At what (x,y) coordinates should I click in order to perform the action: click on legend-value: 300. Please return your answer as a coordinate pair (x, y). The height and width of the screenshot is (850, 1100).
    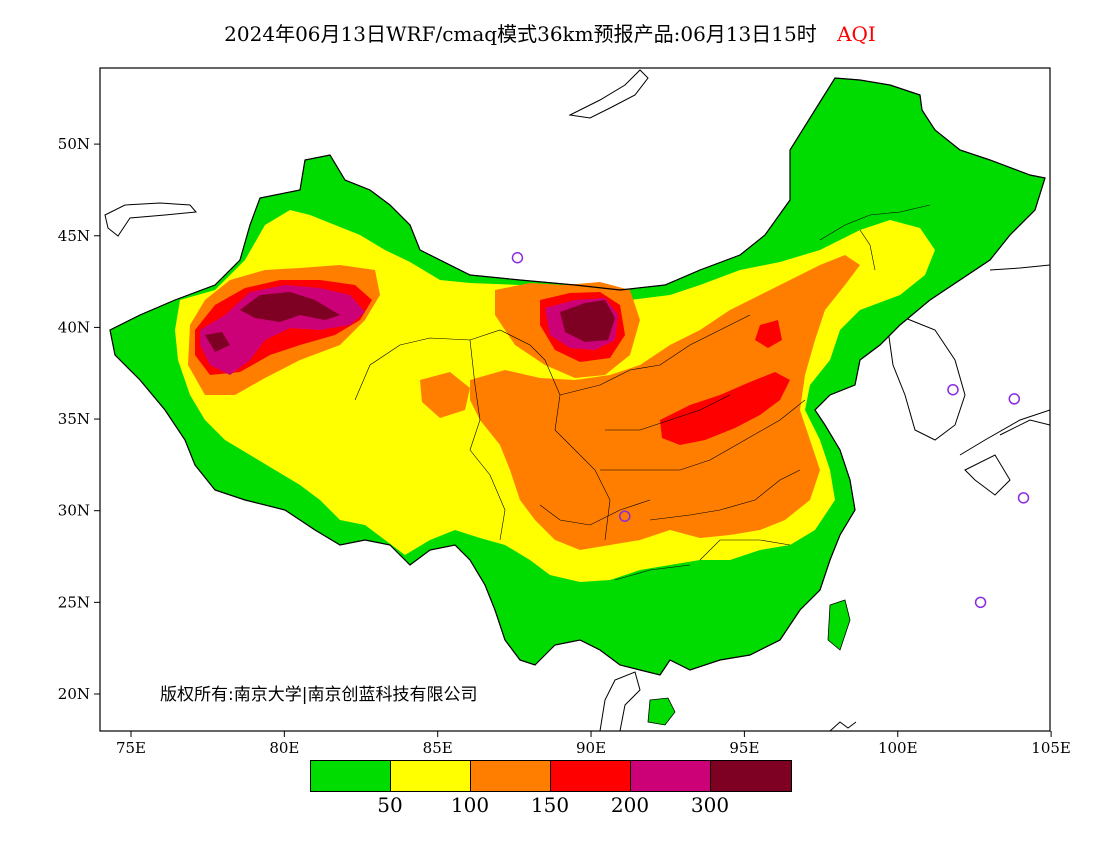
    Looking at the image, I should click on (710, 805).